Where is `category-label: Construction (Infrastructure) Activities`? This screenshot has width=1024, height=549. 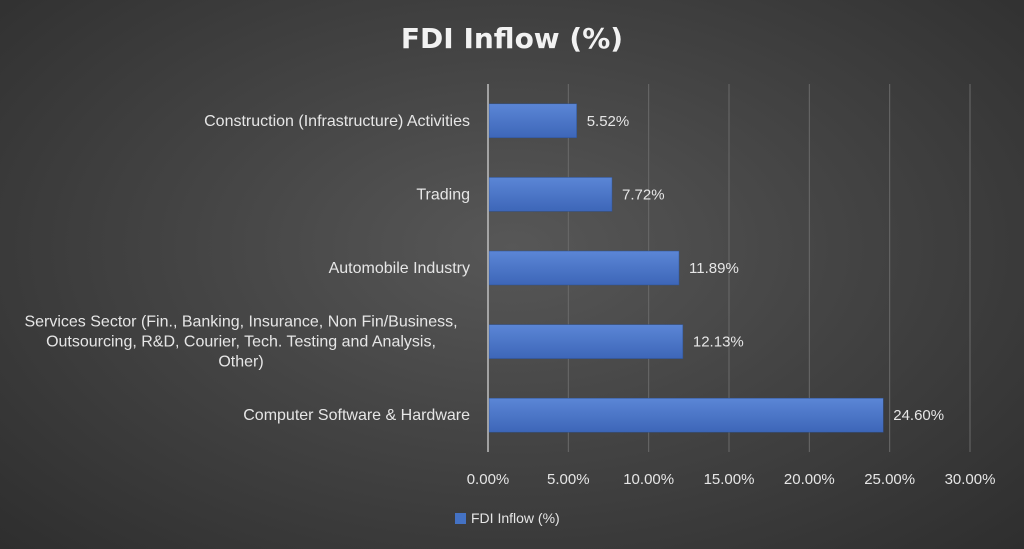 category-label: Construction (Infrastructure) Activities is located at coordinates (337, 121).